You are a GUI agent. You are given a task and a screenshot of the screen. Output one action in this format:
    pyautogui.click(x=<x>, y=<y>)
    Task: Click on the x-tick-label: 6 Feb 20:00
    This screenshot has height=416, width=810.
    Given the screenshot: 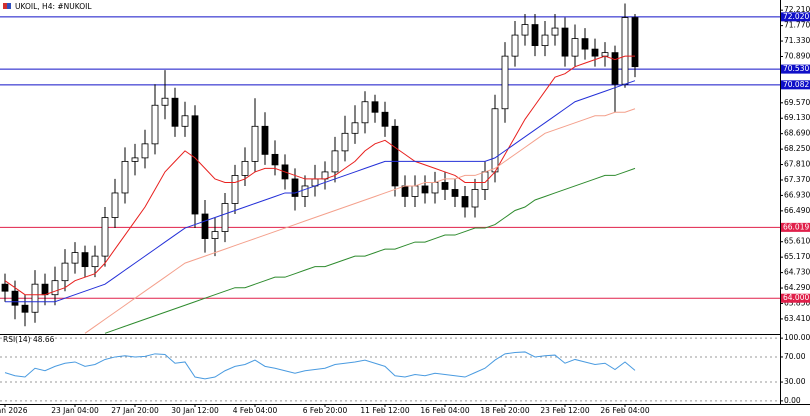 What is the action you would take?
    pyautogui.click(x=325, y=410)
    